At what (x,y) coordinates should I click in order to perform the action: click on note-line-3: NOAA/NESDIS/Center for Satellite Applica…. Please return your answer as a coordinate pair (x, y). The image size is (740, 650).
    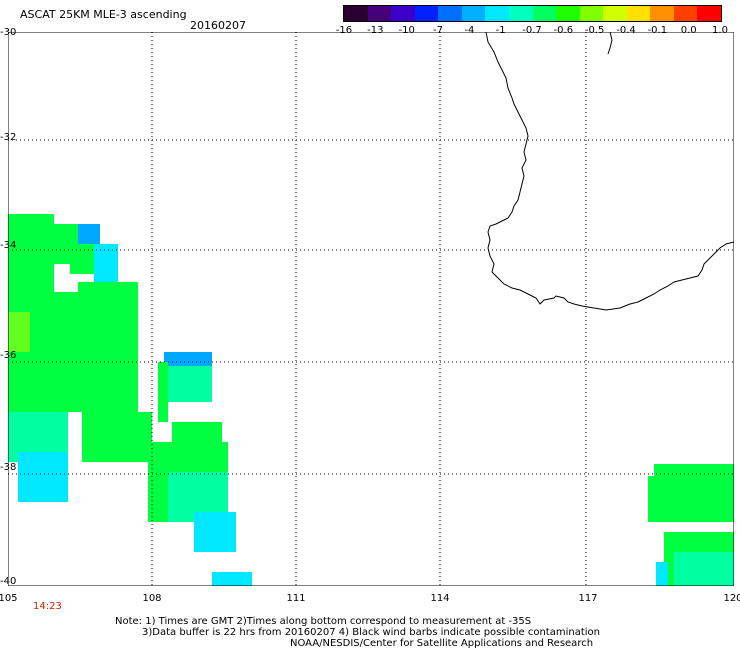
    Looking at the image, I should click on (442, 643).